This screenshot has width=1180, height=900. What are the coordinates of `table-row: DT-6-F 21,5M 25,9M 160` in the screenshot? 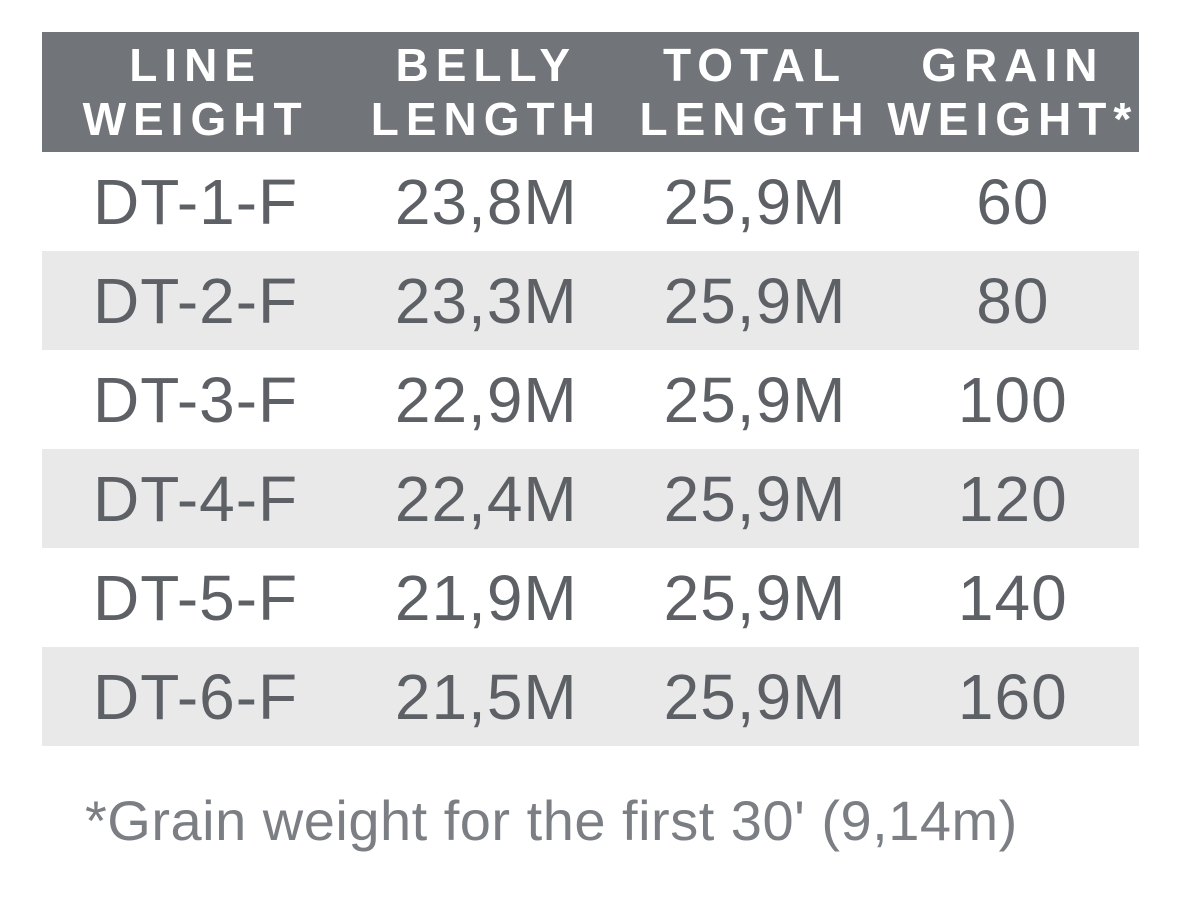 It's located at (590, 696).